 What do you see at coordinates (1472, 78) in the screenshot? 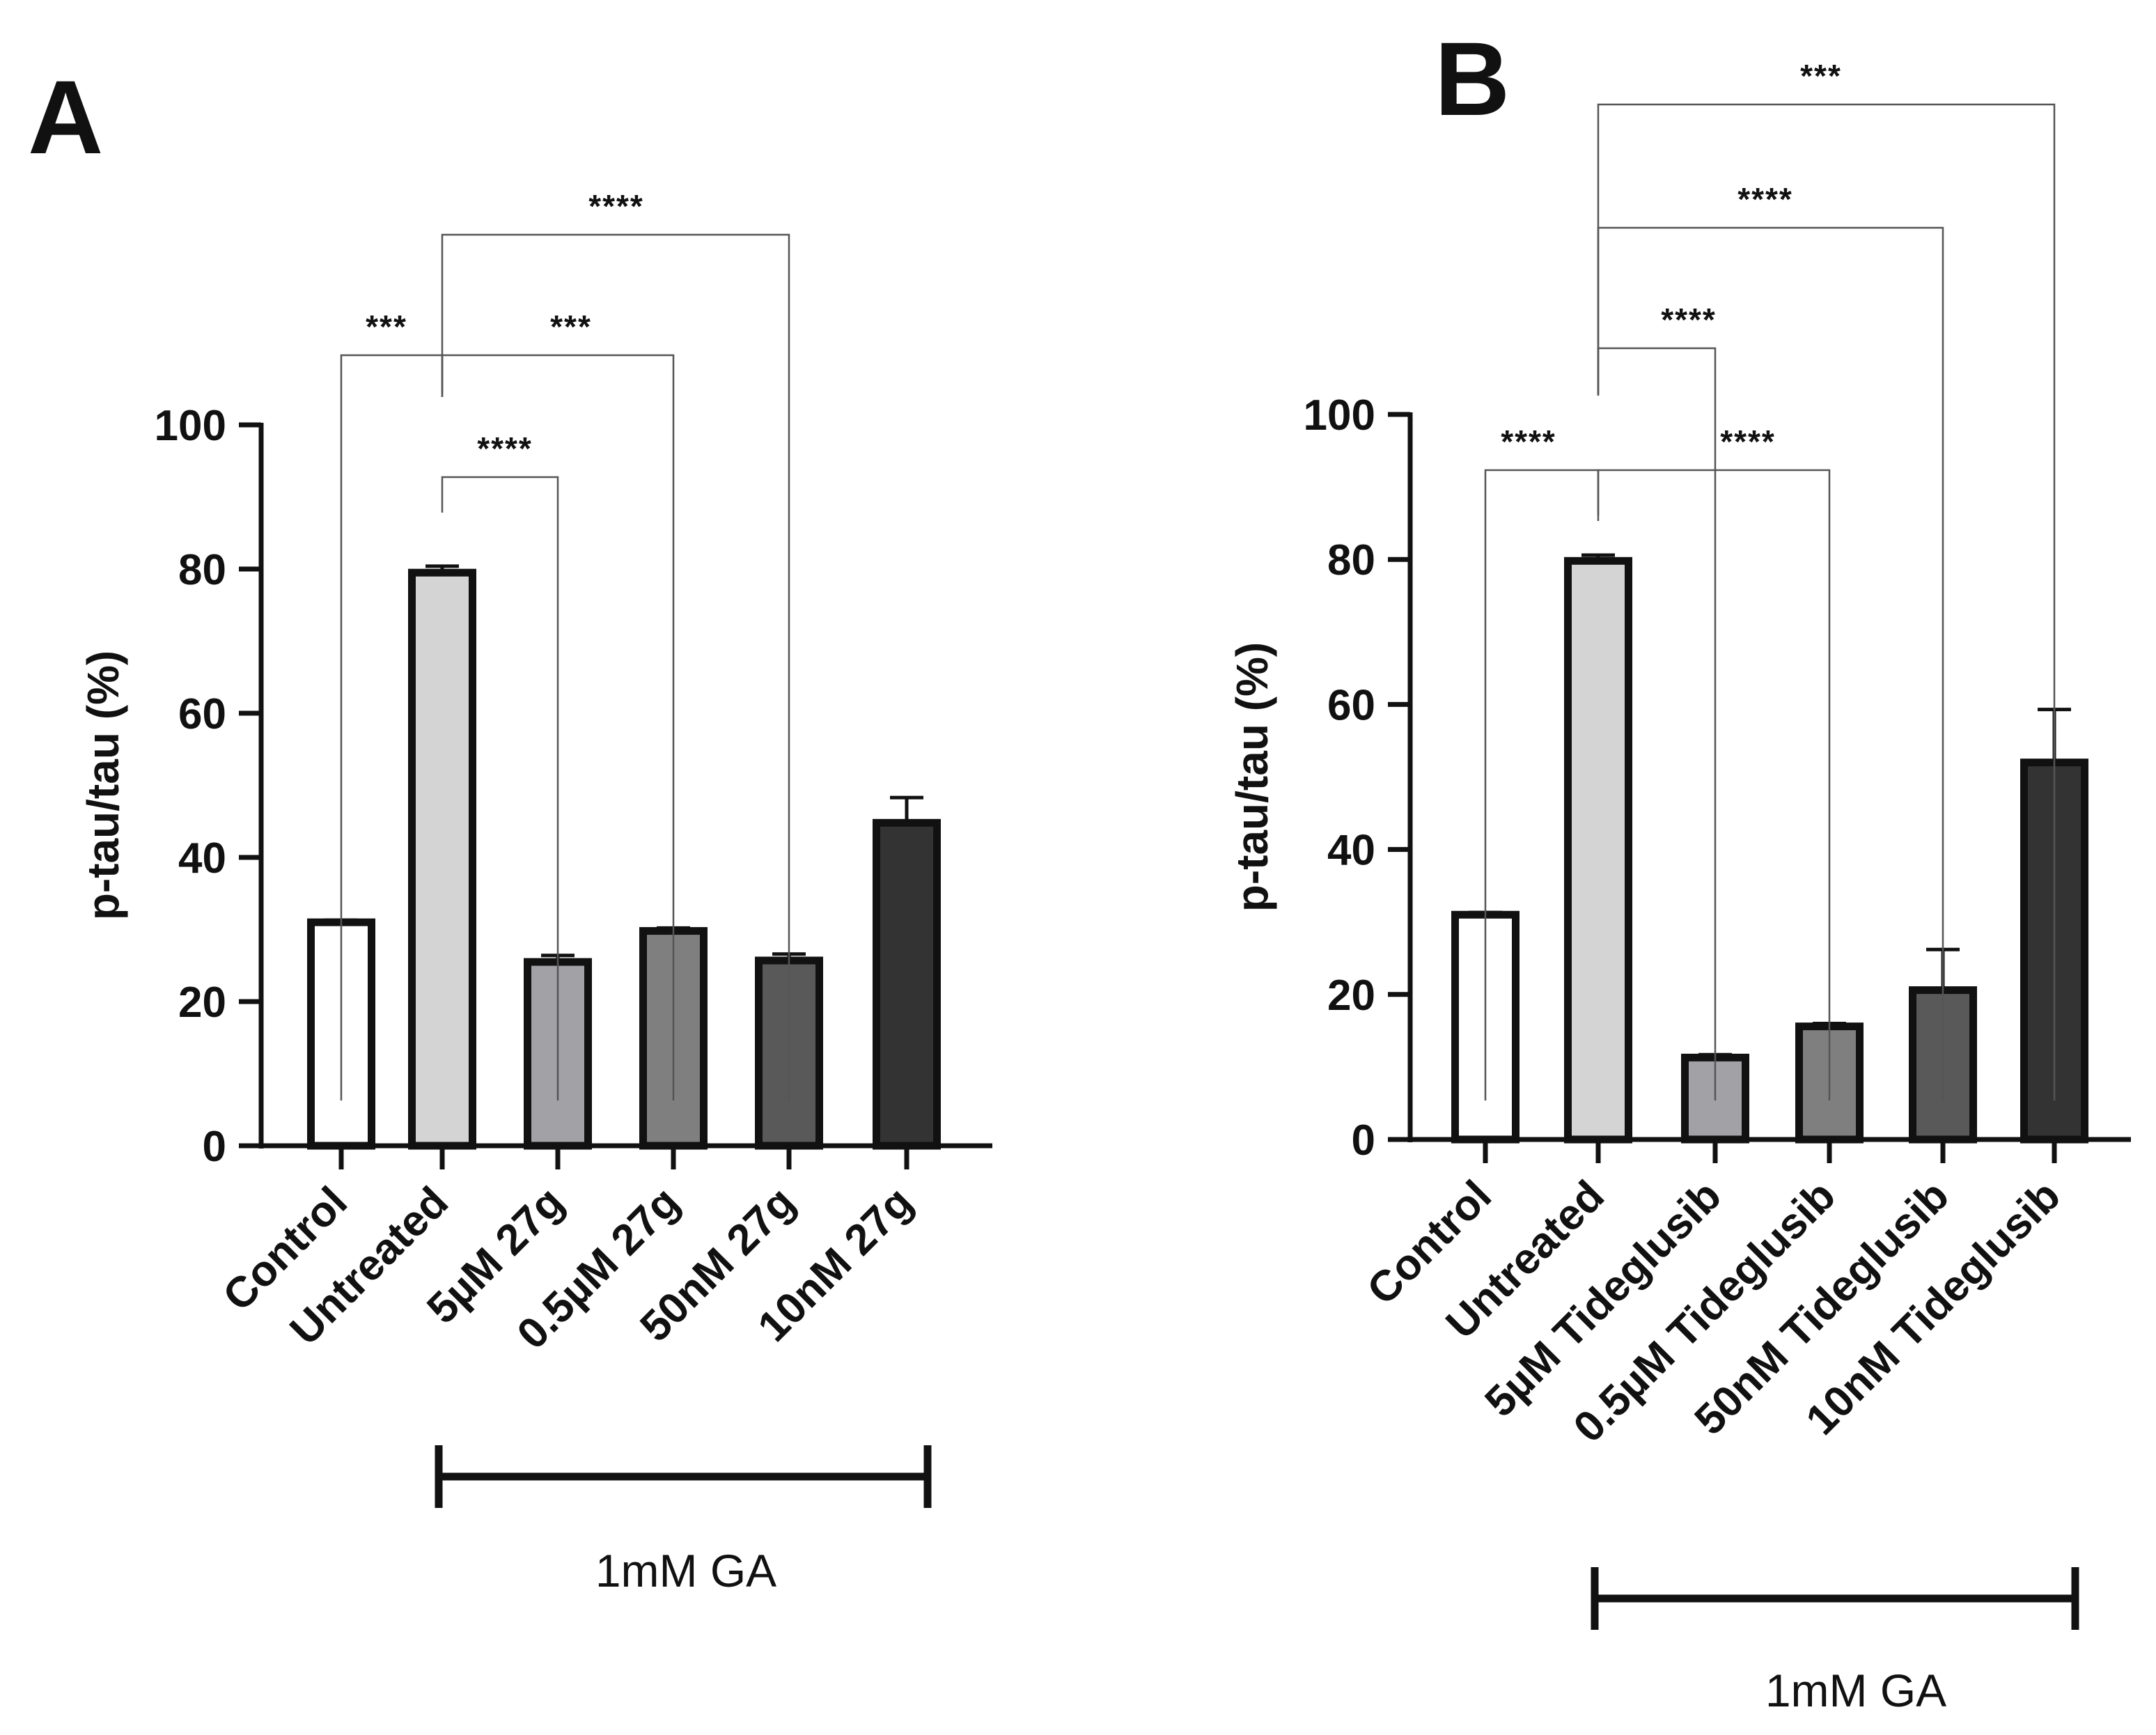
I see `panel-label: B` at bounding box center [1472, 78].